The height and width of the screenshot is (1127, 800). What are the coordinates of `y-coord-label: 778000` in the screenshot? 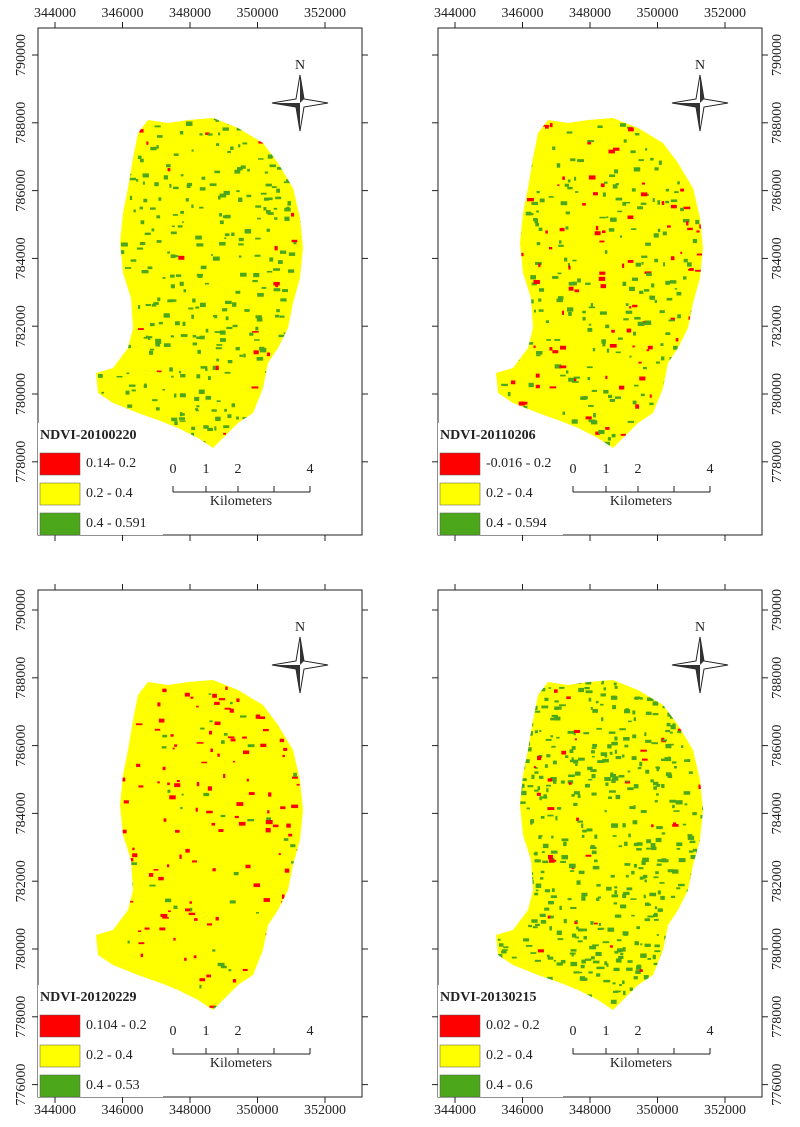 It's located at (21, 462).